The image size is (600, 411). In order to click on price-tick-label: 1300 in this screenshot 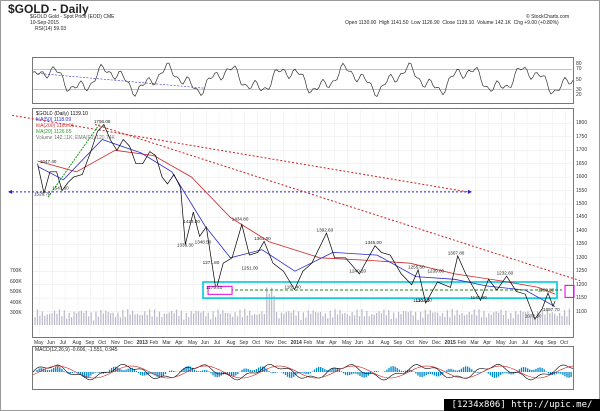, I will do `click(582, 257)`.